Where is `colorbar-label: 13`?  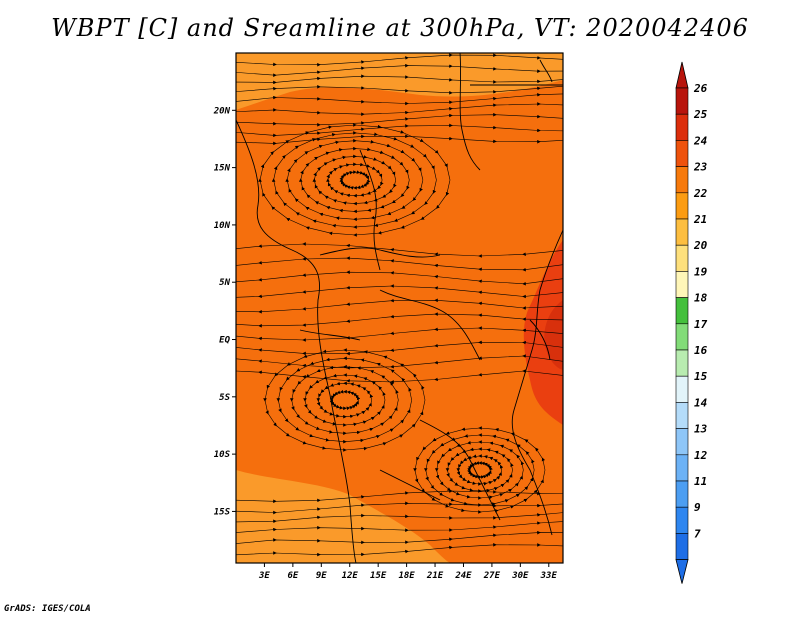 colorbar-label: 13 is located at coordinates (701, 429).